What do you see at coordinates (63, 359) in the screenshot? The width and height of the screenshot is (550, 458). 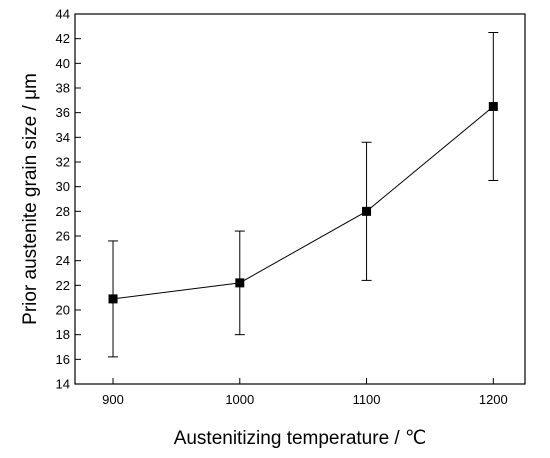 I see `y-tick-label: 16` at bounding box center [63, 359].